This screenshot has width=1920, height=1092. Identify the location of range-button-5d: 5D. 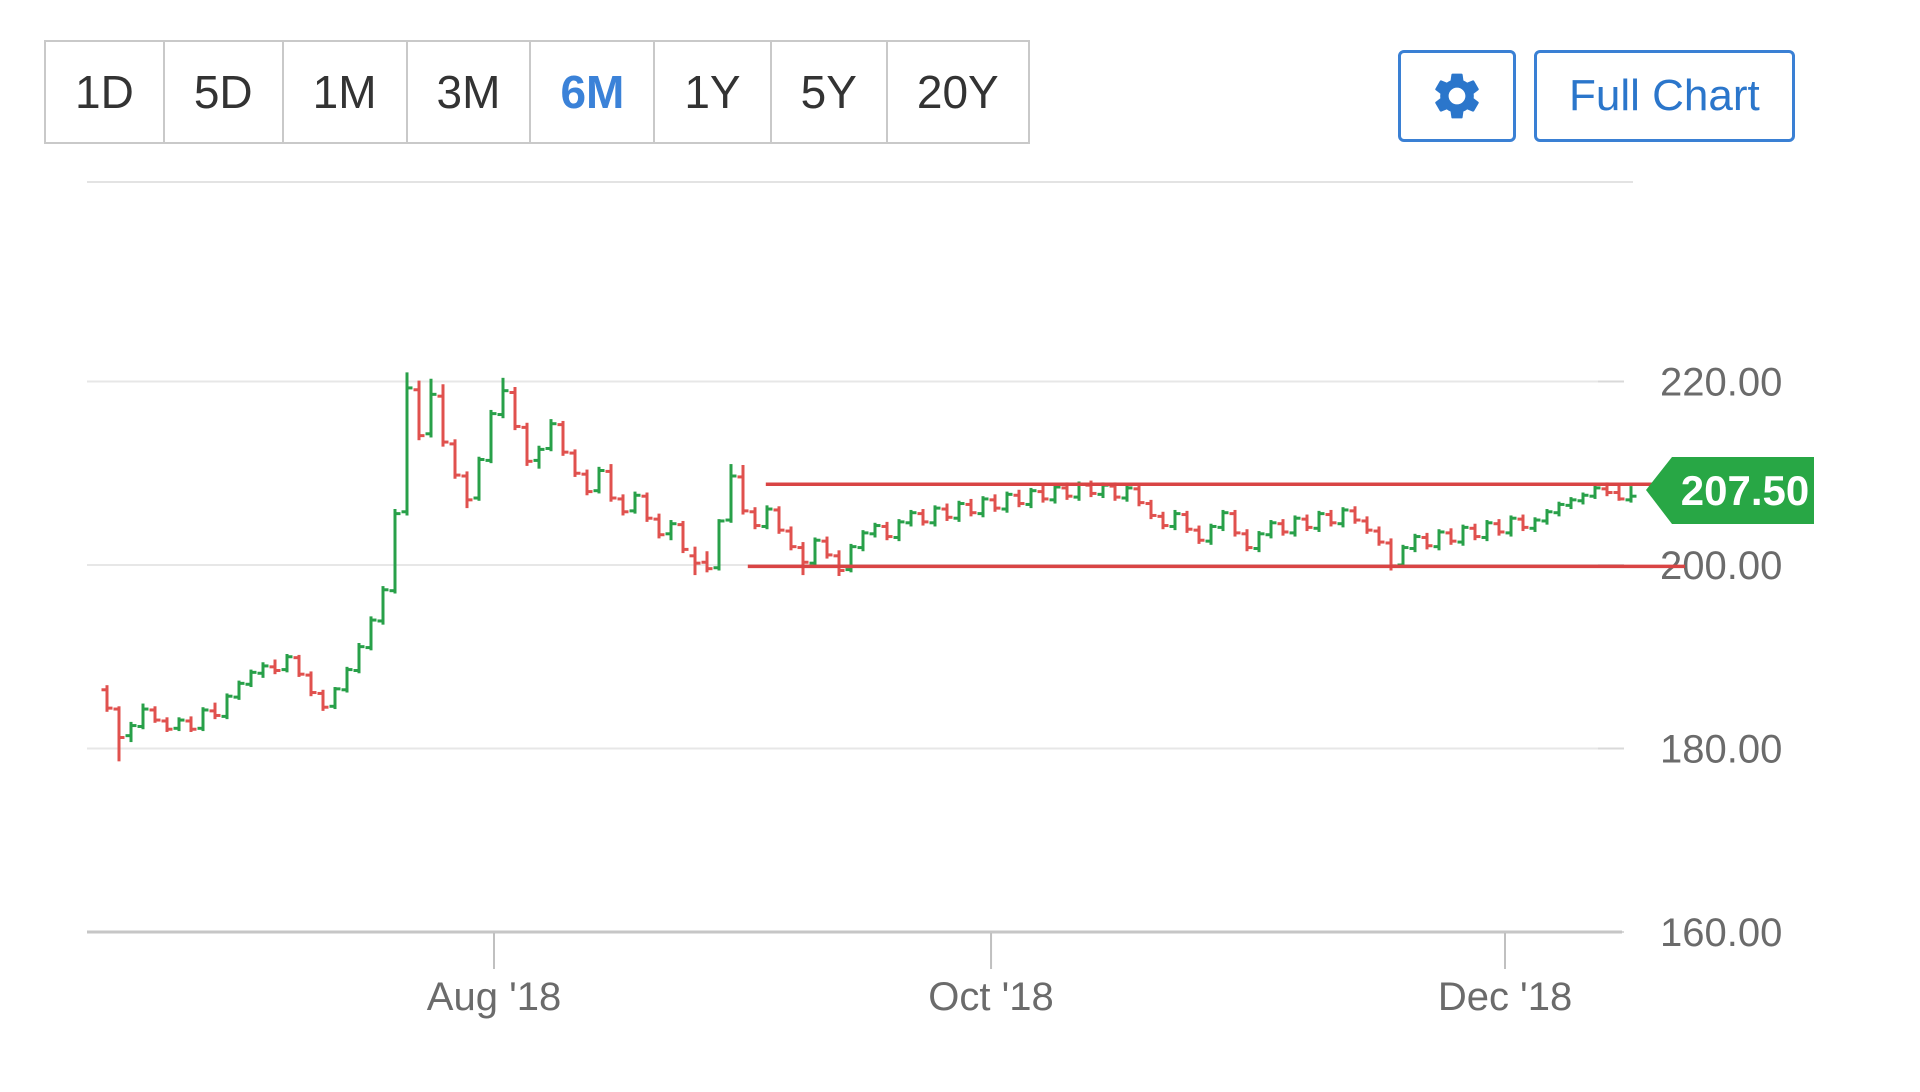
(223, 92).